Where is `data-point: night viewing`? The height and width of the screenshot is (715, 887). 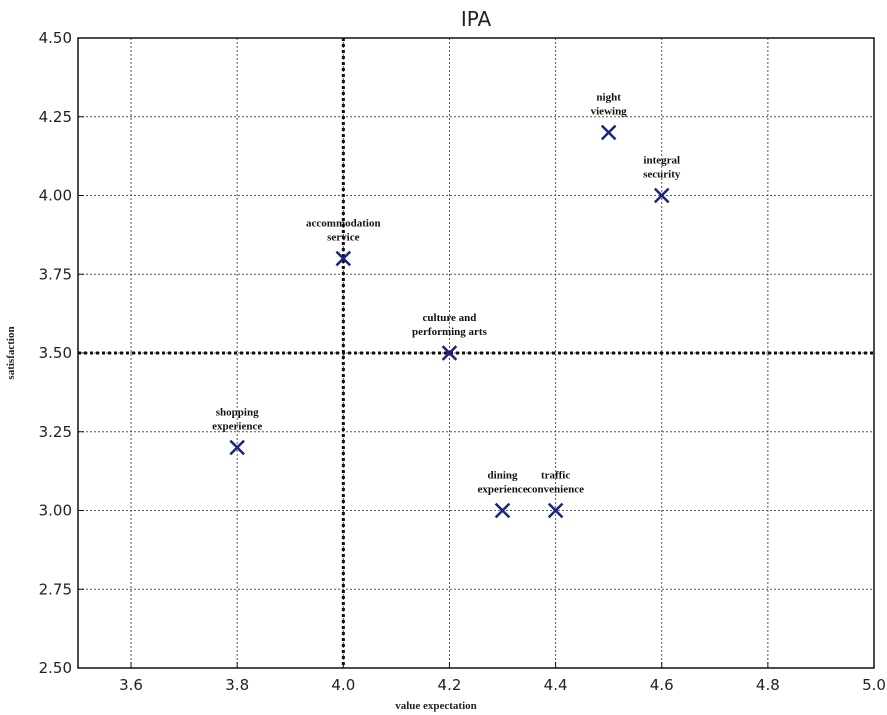 data-point: night viewing is located at coordinates (609, 116).